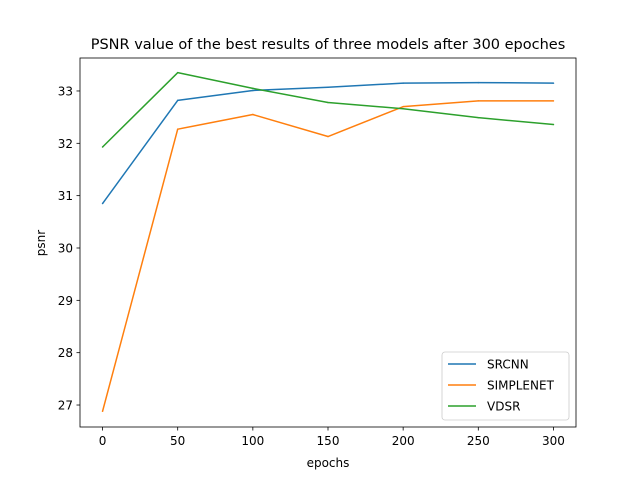 This screenshot has height=480, width=640. What do you see at coordinates (65, 248) in the screenshot?
I see `y-tick-label: 30` at bounding box center [65, 248].